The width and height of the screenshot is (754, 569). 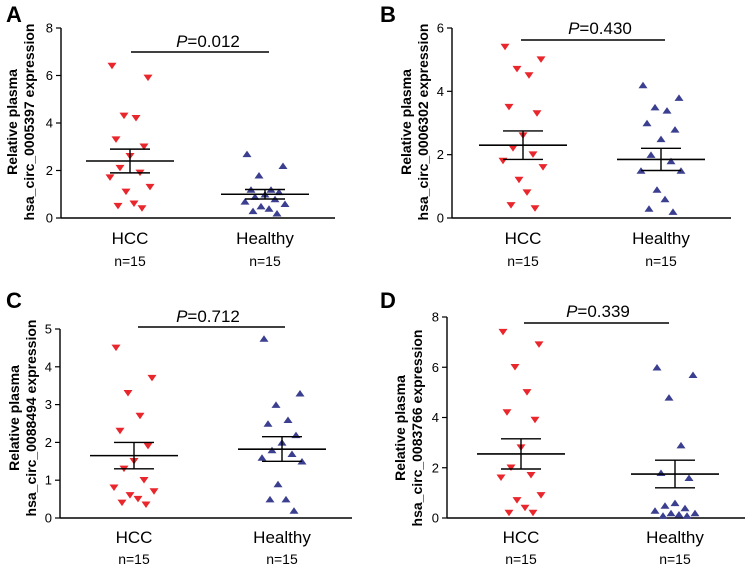 I want to click on n-label-hcc: n=15, so click(x=134, y=559).